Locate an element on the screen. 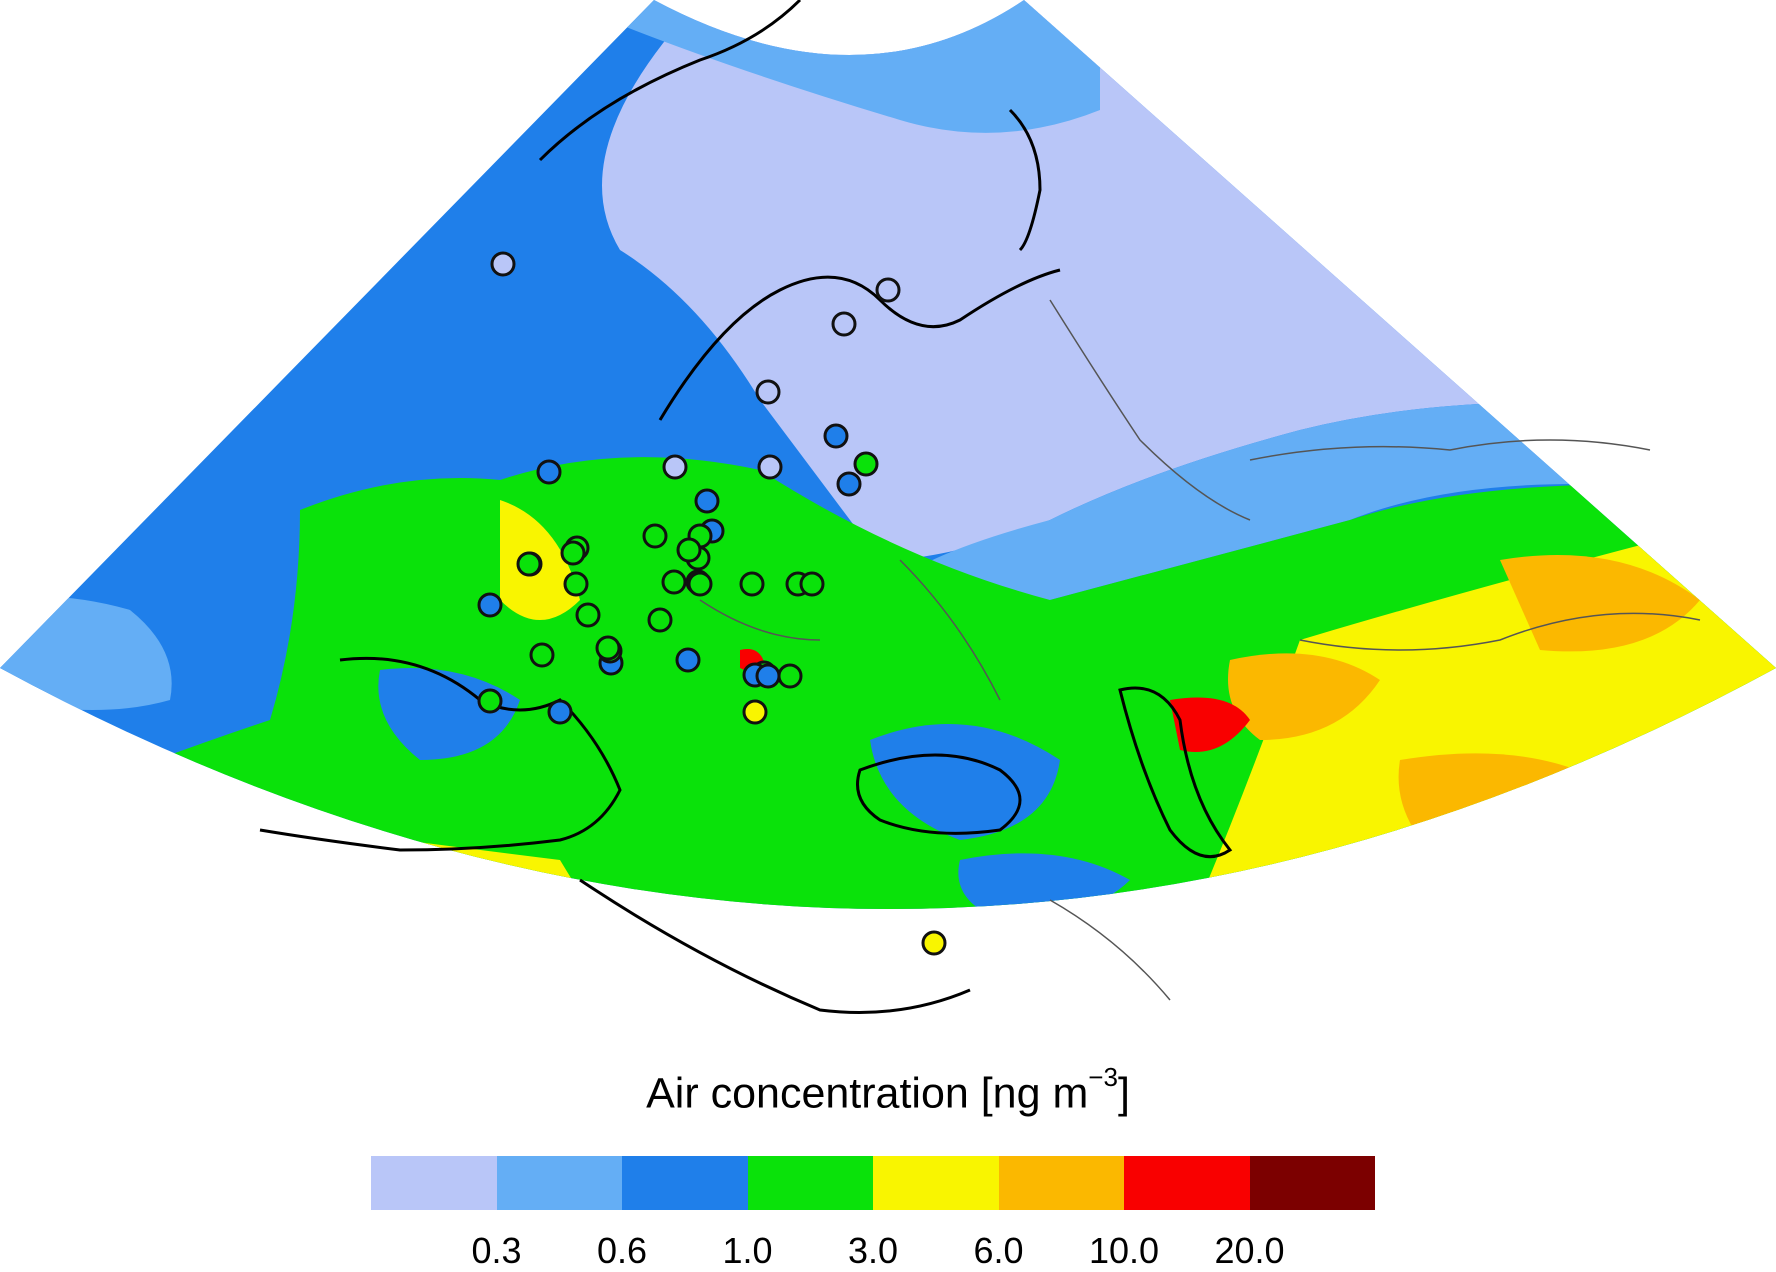 This screenshot has width=1776, height=1272. legend-tick-label: 10.0 is located at coordinates (1124, 1250).